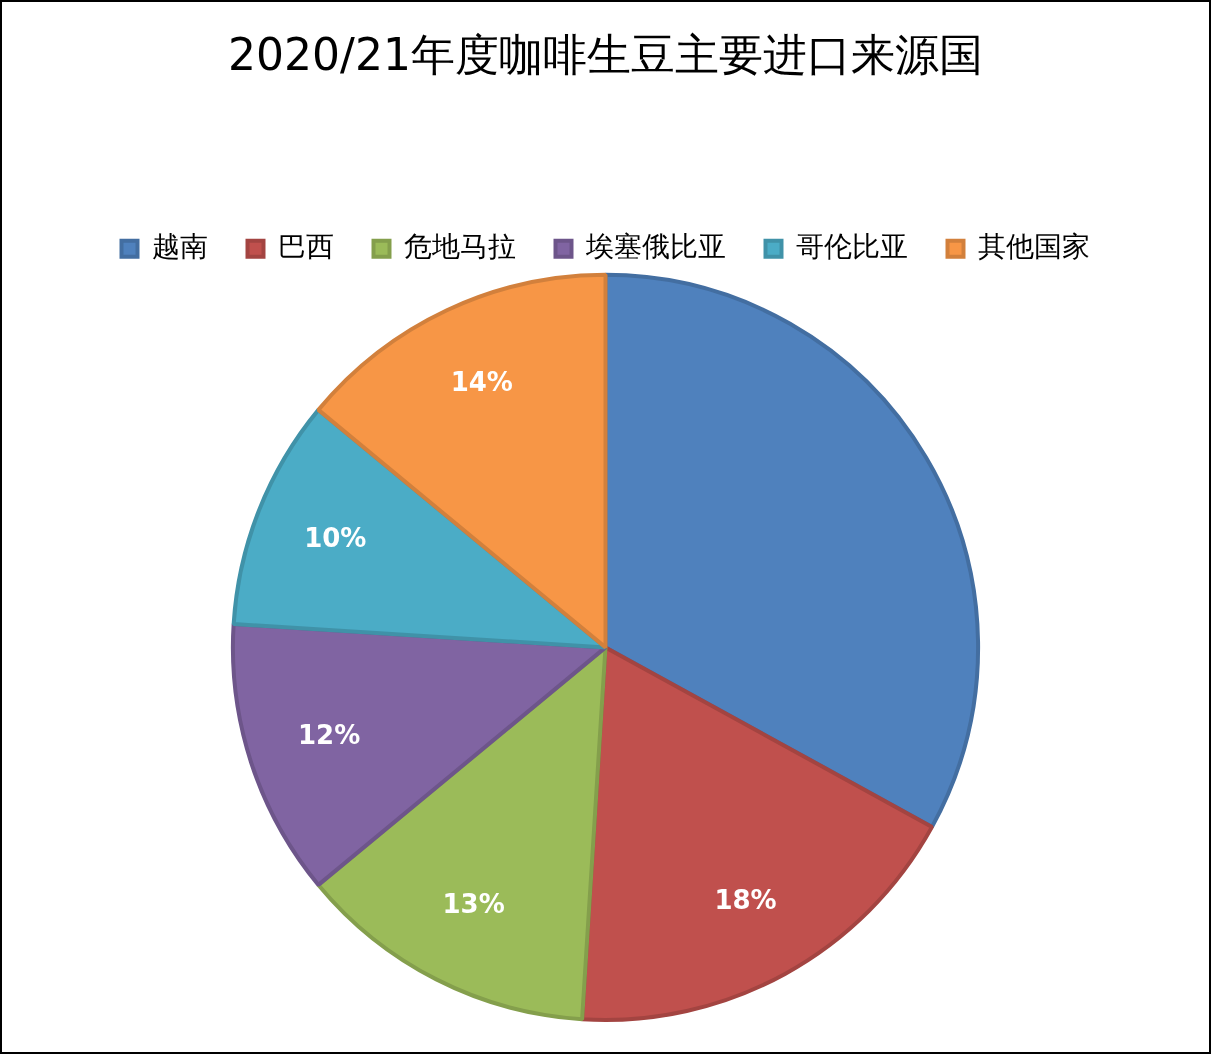 Image resolution: width=1211 pixels, height=1054 pixels. I want to click on legend-label: 危地马拉, so click(459, 247).